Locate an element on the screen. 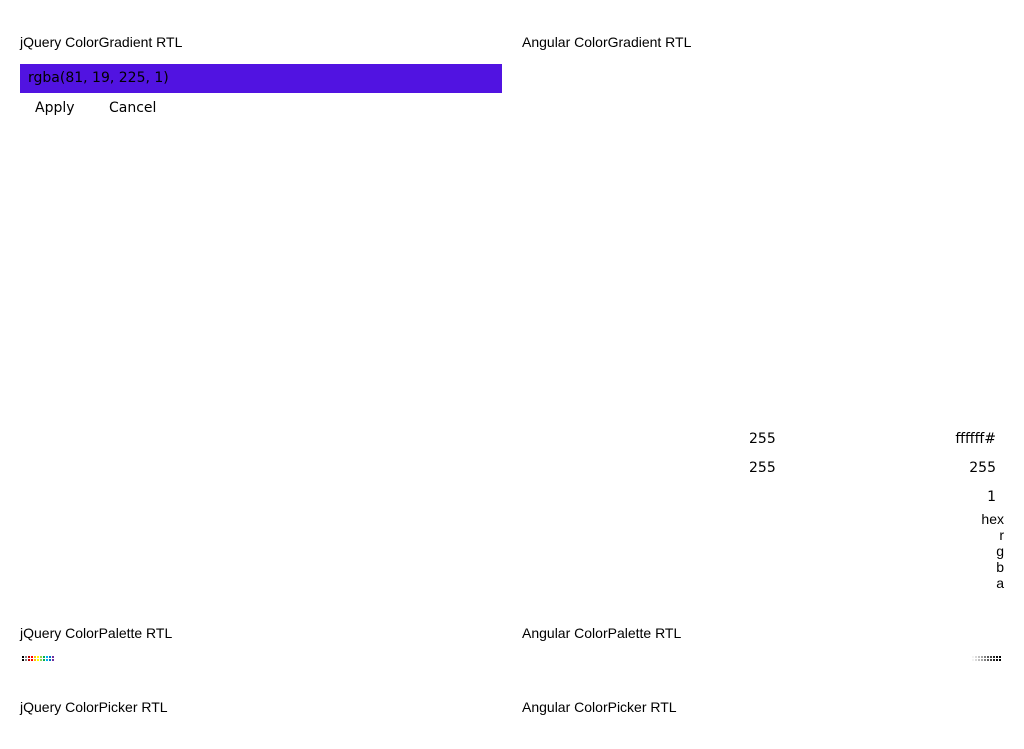 The height and width of the screenshot is (749, 1024). g-value-input: 255 is located at coordinates (762, 468).